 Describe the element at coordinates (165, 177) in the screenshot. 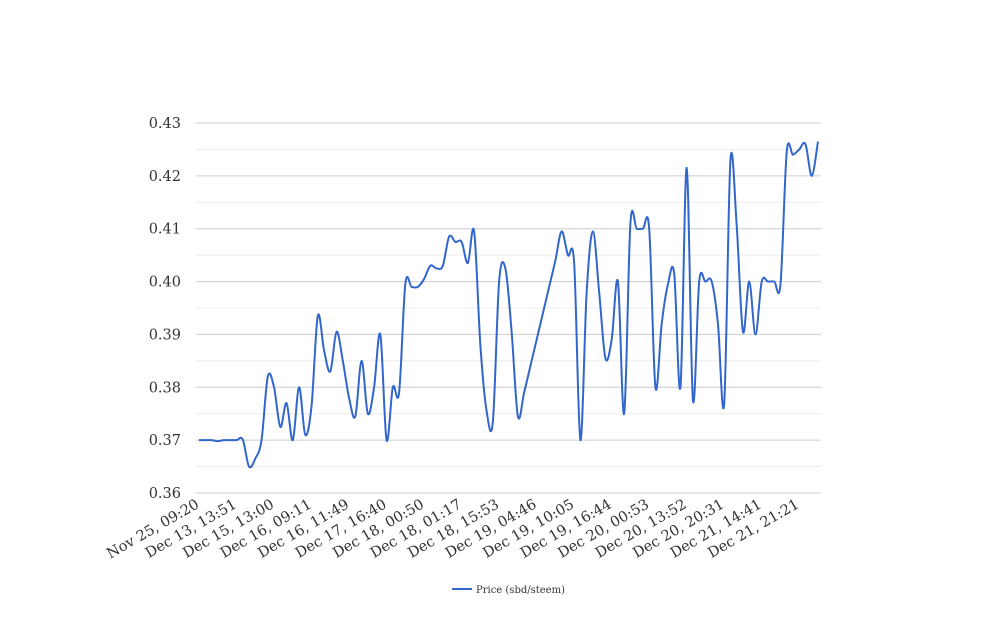

I see `y-tick-label: 0.42` at that location.